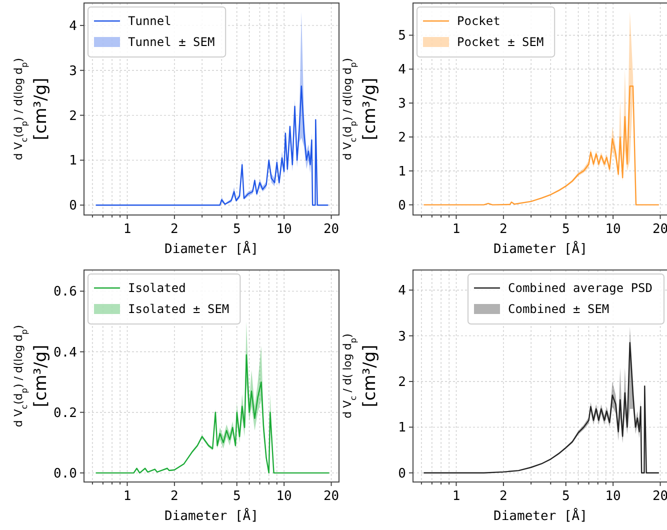 The image size is (667, 530). What do you see at coordinates (559, 309) in the screenshot?
I see `annotation: Combined ± SEM` at bounding box center [559, 309].